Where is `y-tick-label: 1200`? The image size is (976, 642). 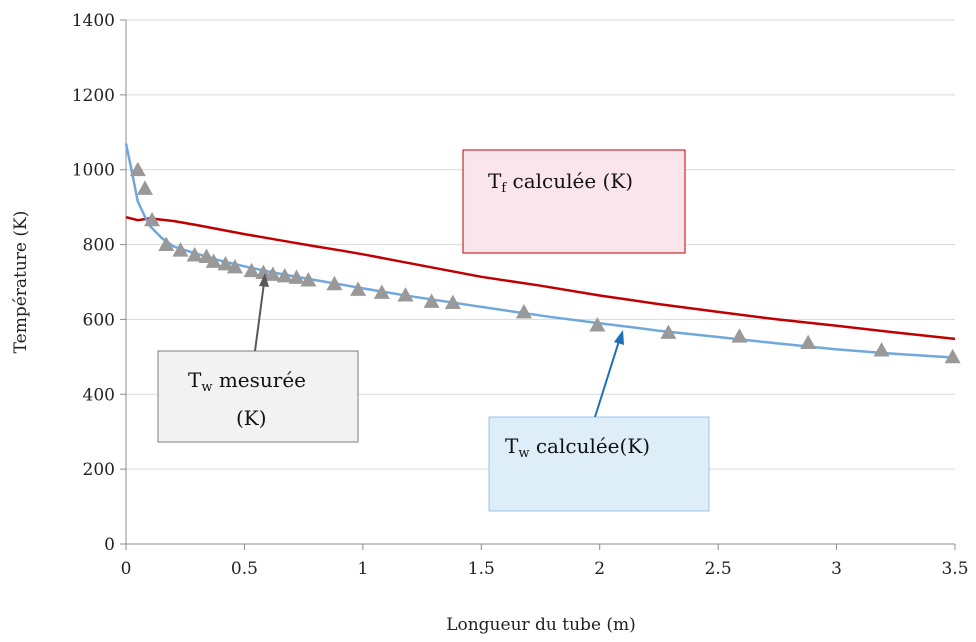
y-tick-label: 1200 is located at coordinates (93, 96).